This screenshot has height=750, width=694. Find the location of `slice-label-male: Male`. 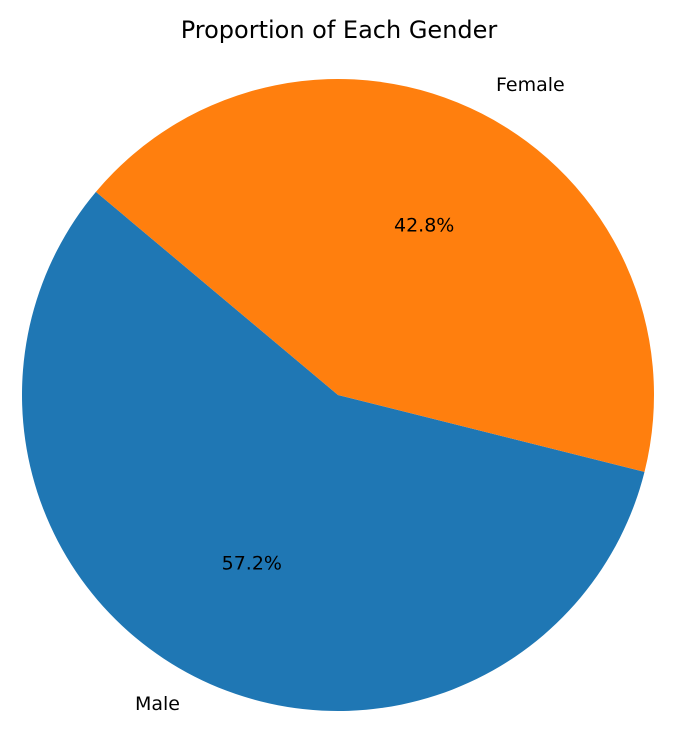

slice-label-male: Male is located at coordinates (157, 704).